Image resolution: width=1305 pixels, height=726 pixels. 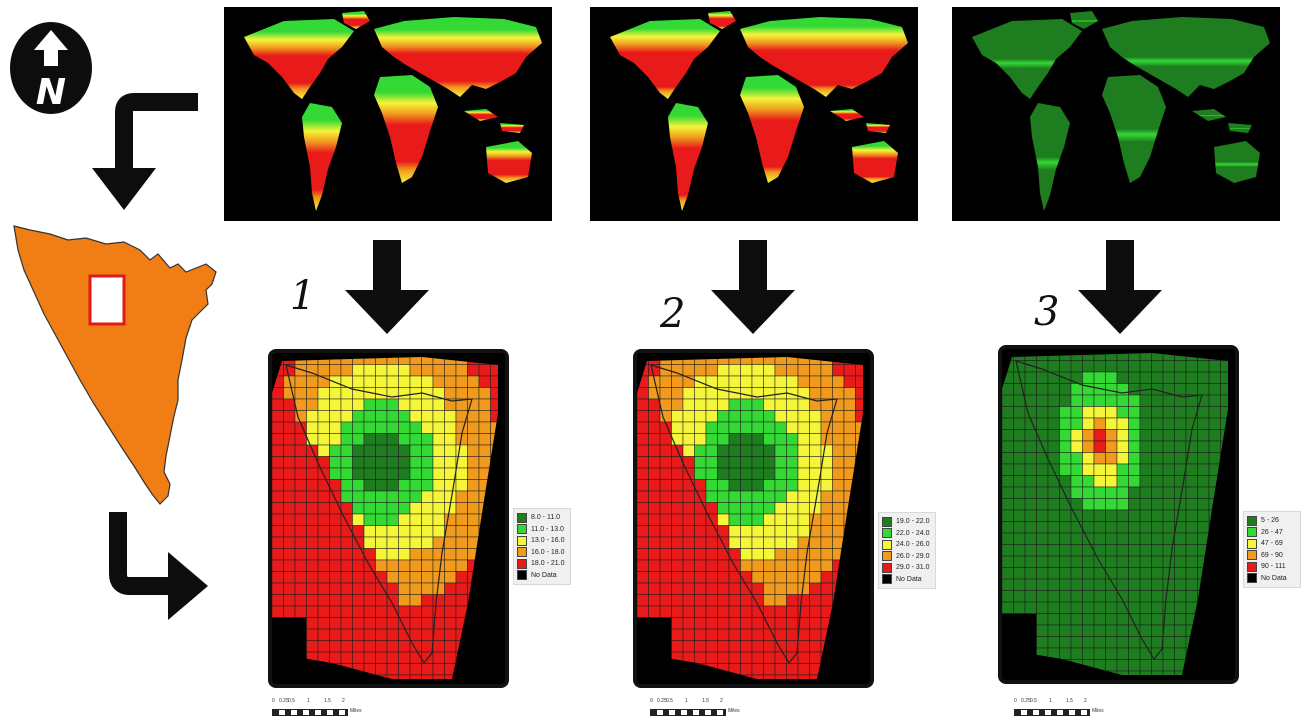 What do you see at coordinates (145, 153) in the screenshot?
I see `arrow-to-region-icon` at bounding box center [145, 153].